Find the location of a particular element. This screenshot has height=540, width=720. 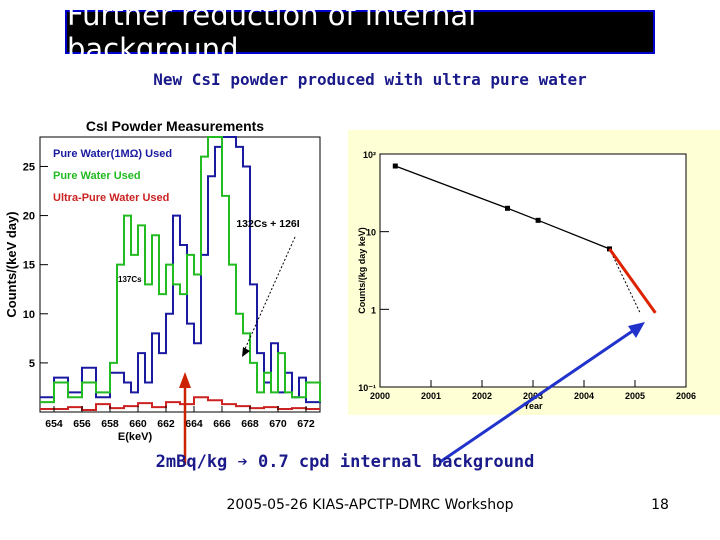

x-tick-label: 656 is located at coordinates (82, 424).